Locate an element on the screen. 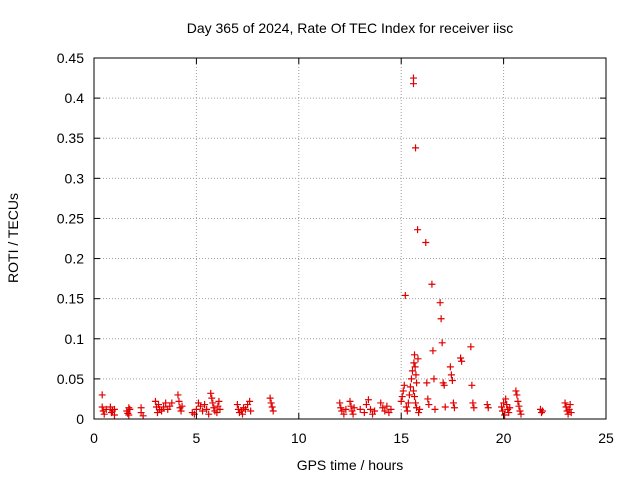 This screenshot has height=480, width=640. y-tick-label: 0.05 is located at coordinates (70, 379).